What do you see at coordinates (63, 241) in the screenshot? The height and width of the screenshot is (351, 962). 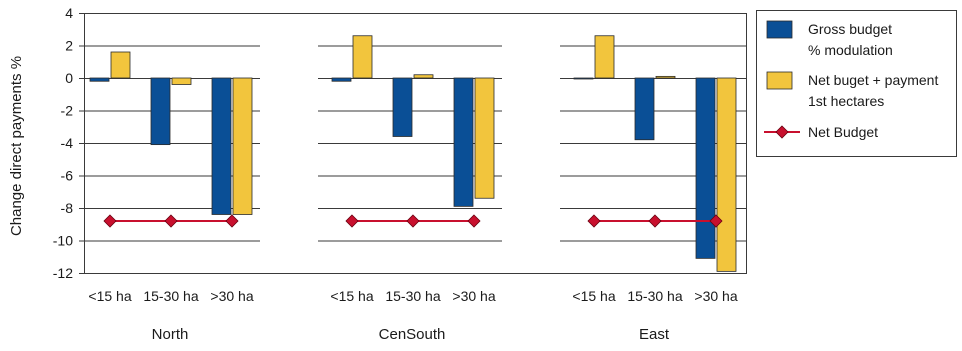 I see `y-tick-label: -10` at bounding box center [63, 241].